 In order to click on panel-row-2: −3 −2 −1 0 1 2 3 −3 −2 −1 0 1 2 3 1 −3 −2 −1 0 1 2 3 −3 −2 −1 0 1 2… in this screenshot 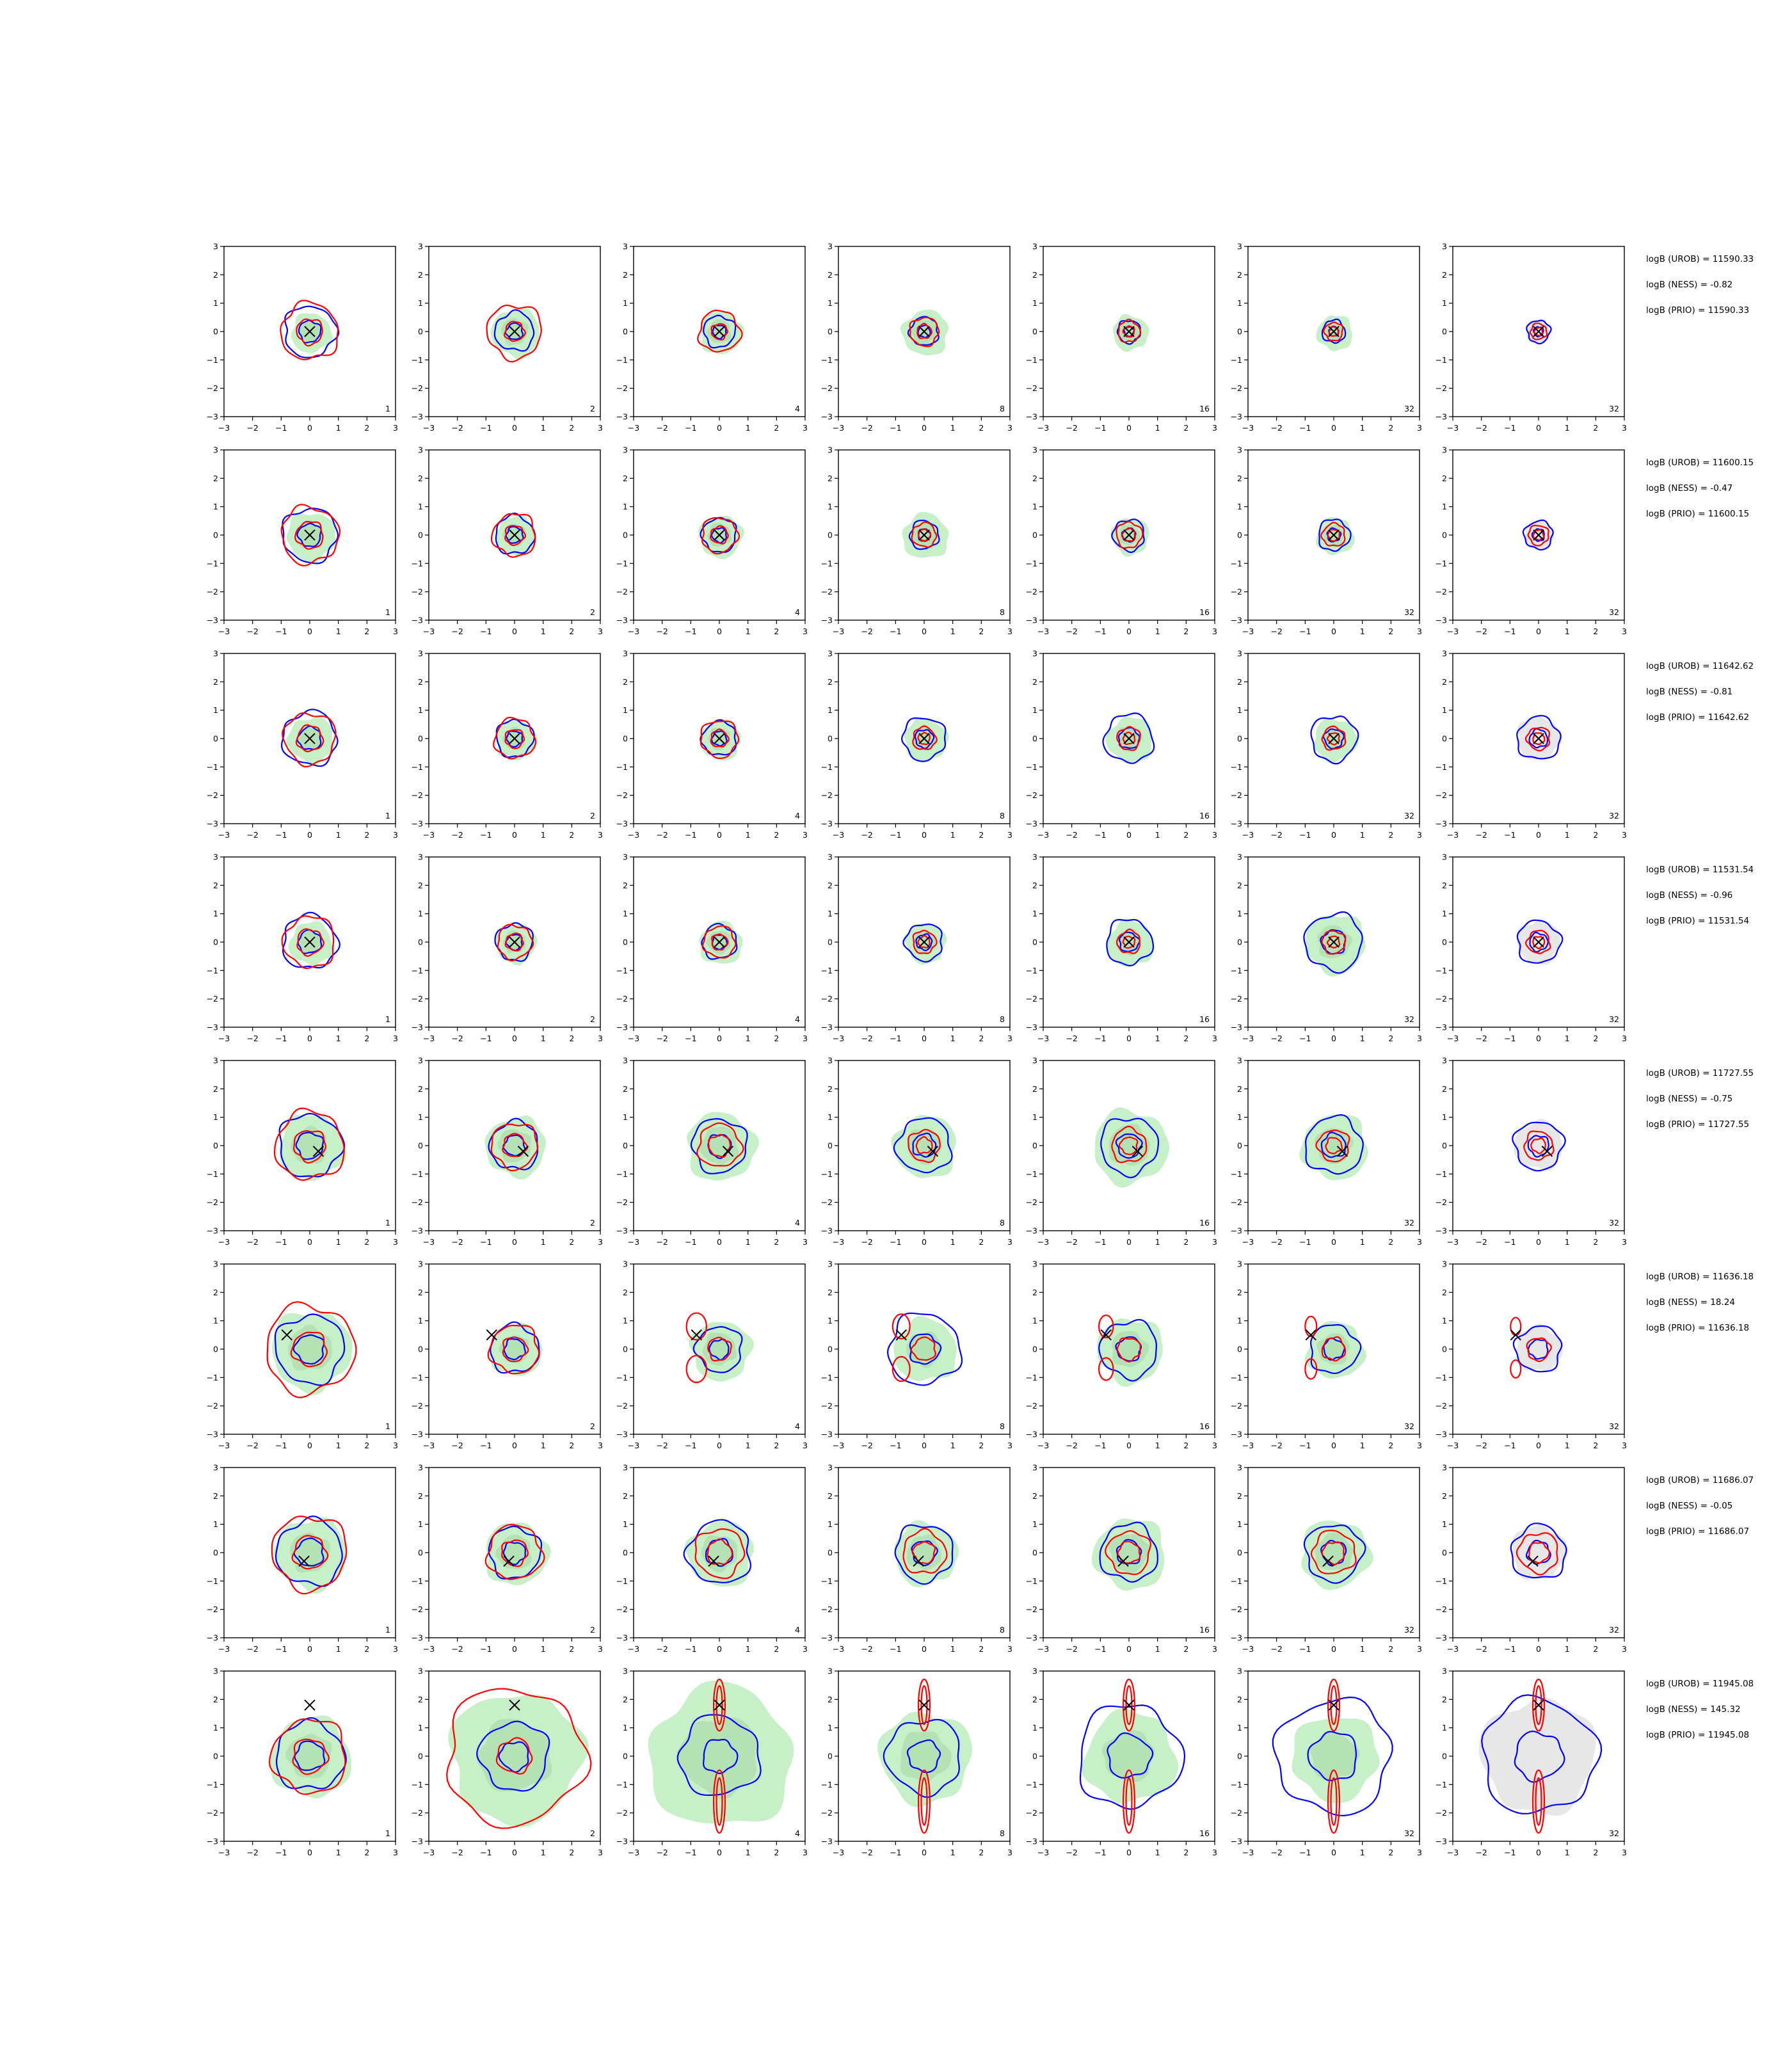, I will do `click(917, 541)`.